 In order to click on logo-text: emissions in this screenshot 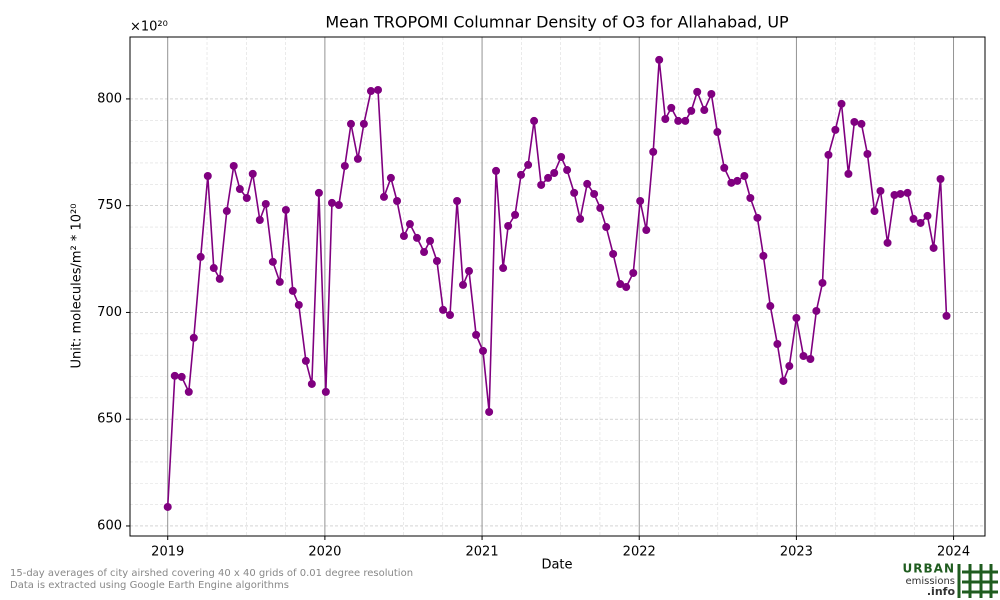, I will do `click(930, 581)`.